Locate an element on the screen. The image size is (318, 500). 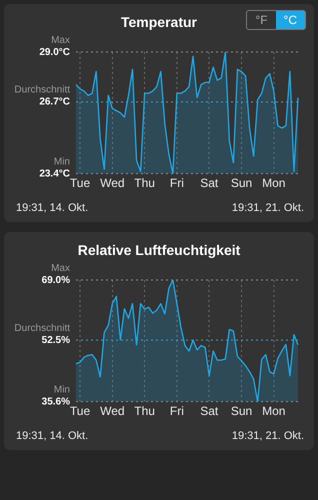
y-tick-label: 52.5% is located at coordinates (56, 340).